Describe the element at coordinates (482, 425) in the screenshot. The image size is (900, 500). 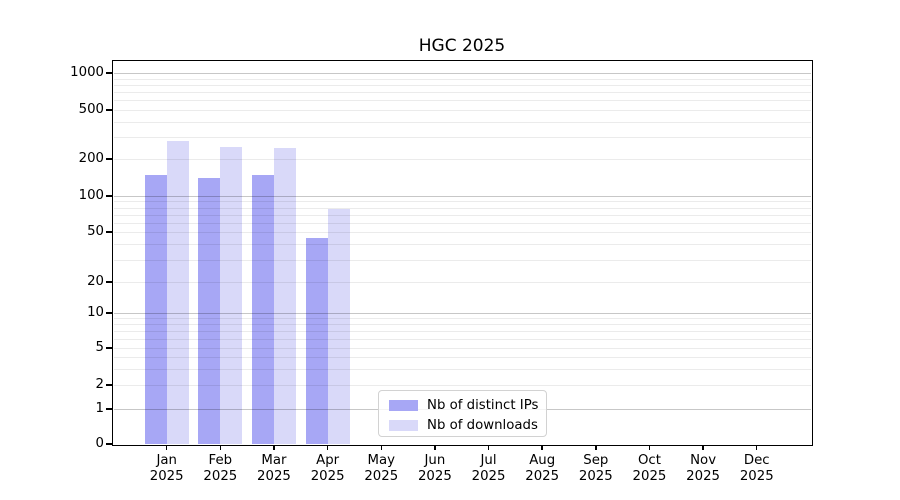
I see `legend-label: Nb of downloads` at that location.